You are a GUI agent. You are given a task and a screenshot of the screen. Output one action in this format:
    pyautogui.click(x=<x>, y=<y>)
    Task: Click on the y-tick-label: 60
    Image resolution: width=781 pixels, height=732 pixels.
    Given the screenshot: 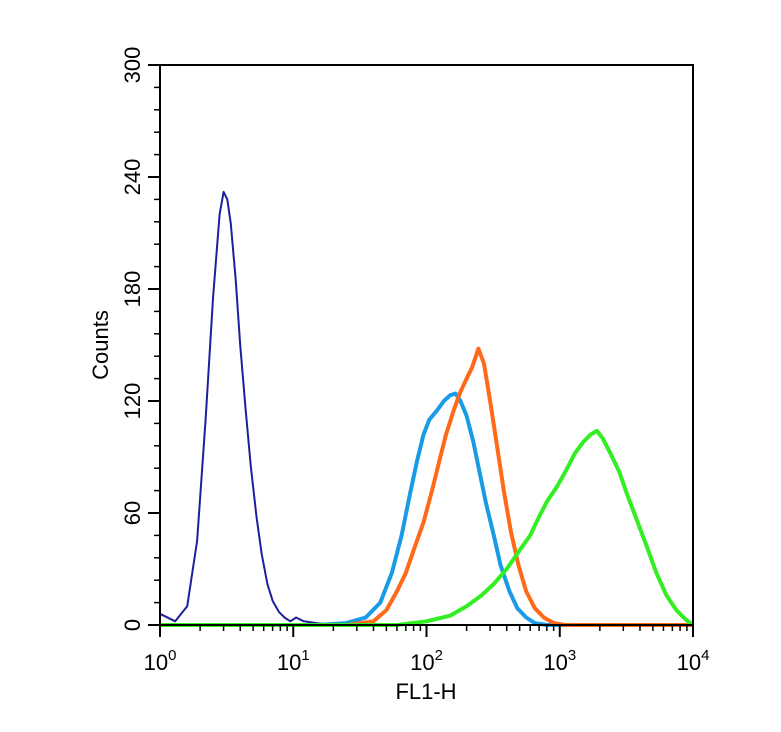 What is the action you would take?
    pyautogui.click(x=132, y=513)
    